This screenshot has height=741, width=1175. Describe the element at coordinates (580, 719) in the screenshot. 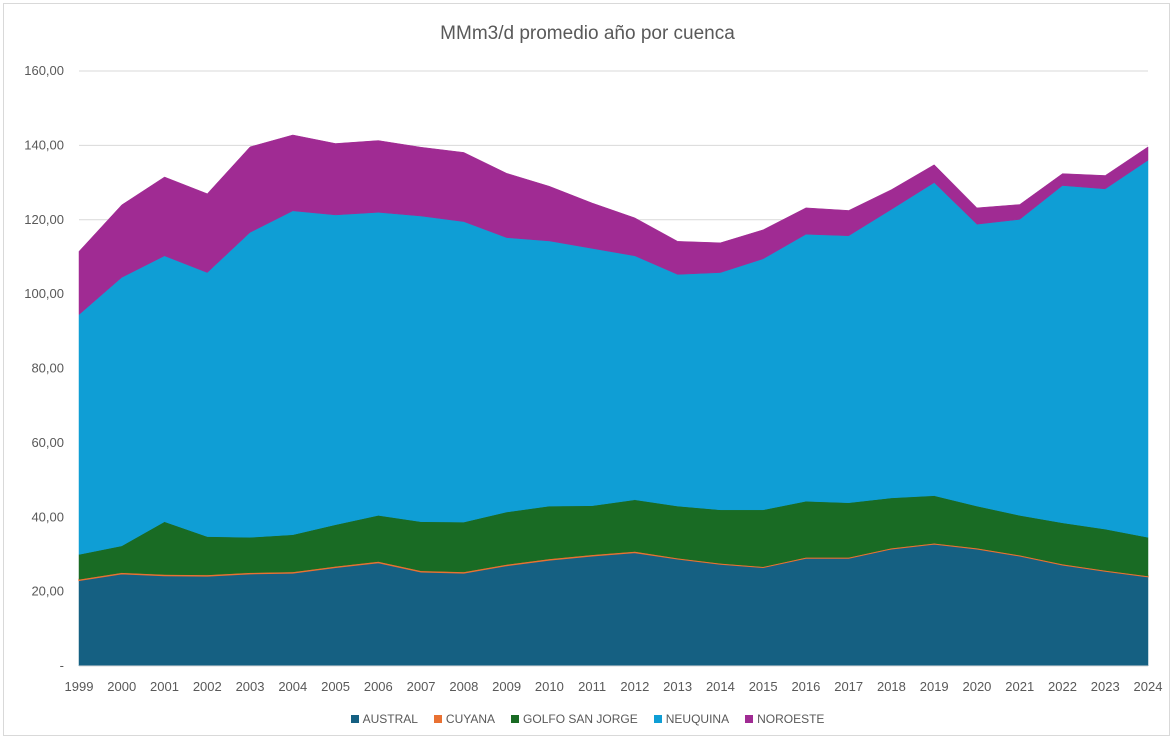

I see `legend-label: GOLFO SAN JORGE` at that location.